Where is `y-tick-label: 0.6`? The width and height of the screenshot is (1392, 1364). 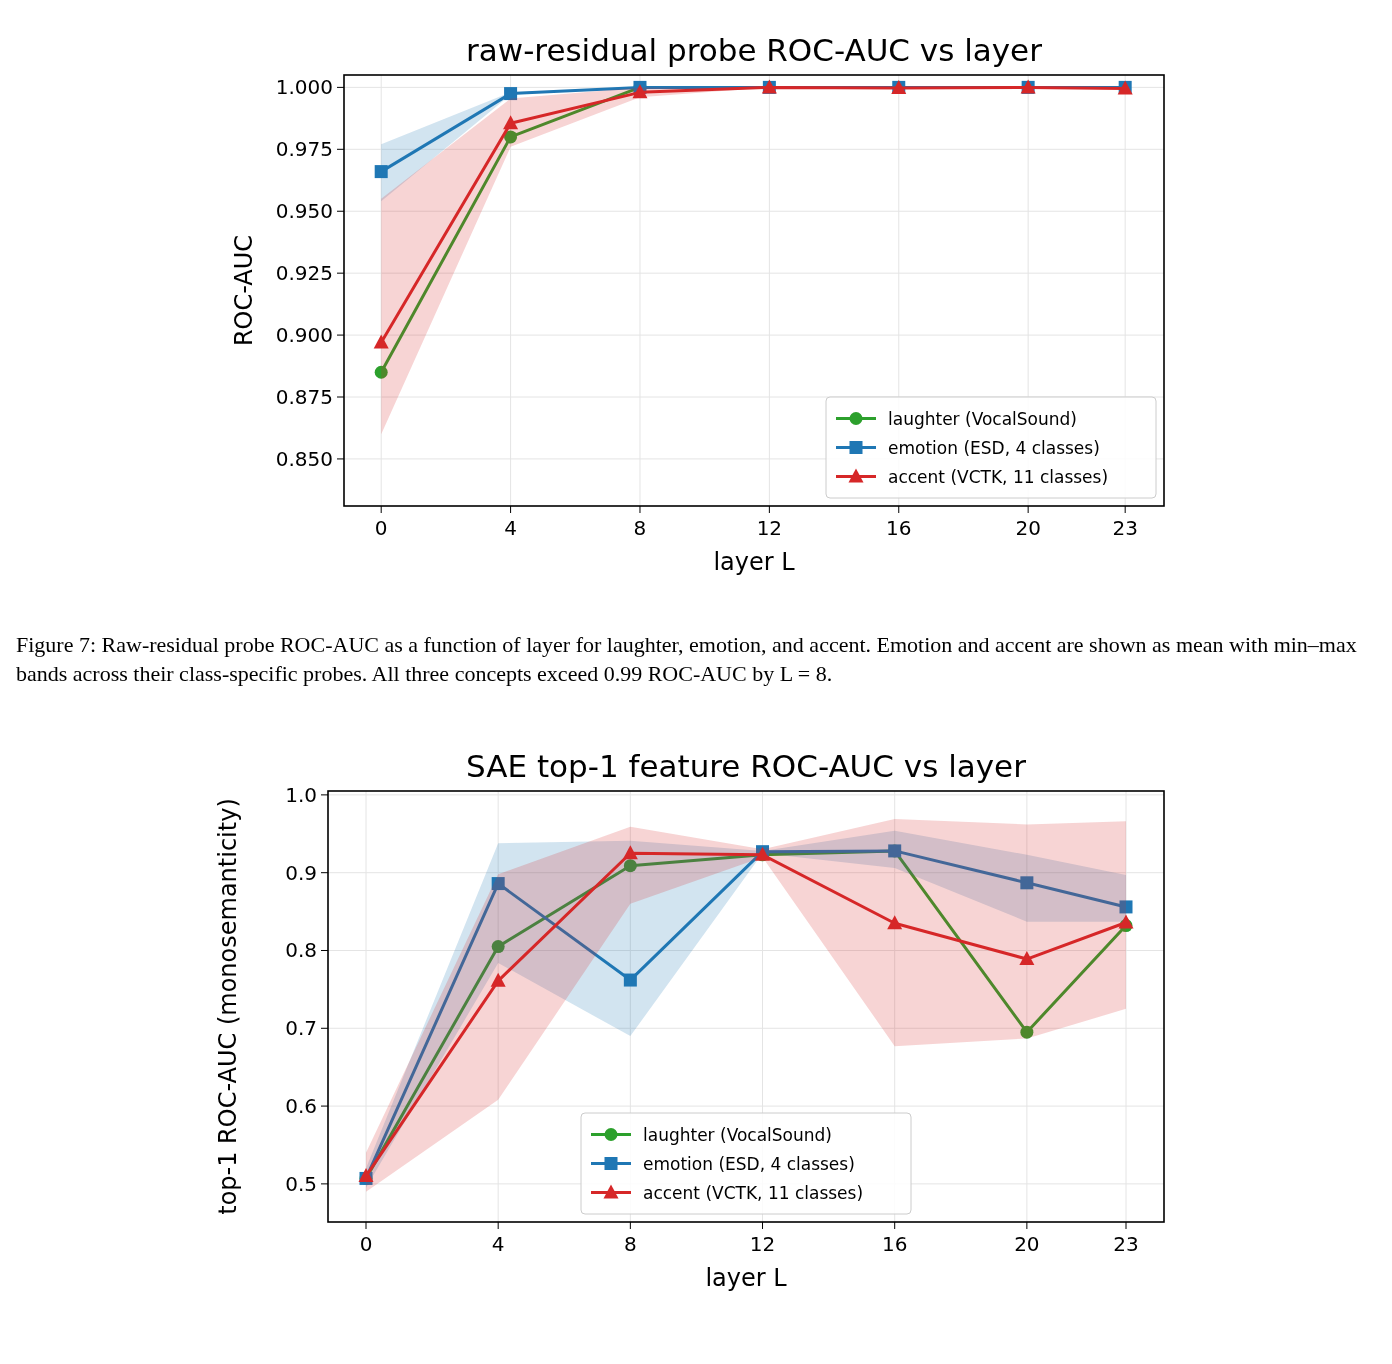
y-tick-label: 0.6 is located at coordinates (301, 1106).